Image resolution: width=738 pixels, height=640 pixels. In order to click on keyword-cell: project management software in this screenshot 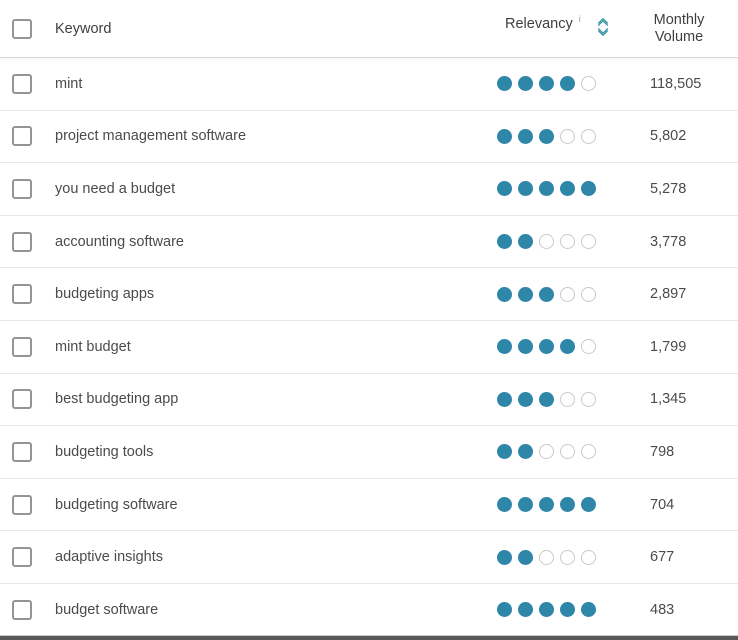, I will do `click(276, 136)`.